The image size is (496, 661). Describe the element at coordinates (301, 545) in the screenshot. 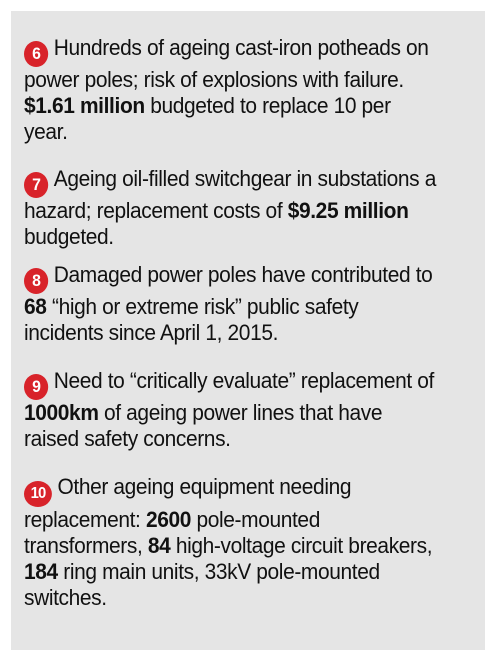

I see `item-text: high-voltage circuit breakers,` at that location.